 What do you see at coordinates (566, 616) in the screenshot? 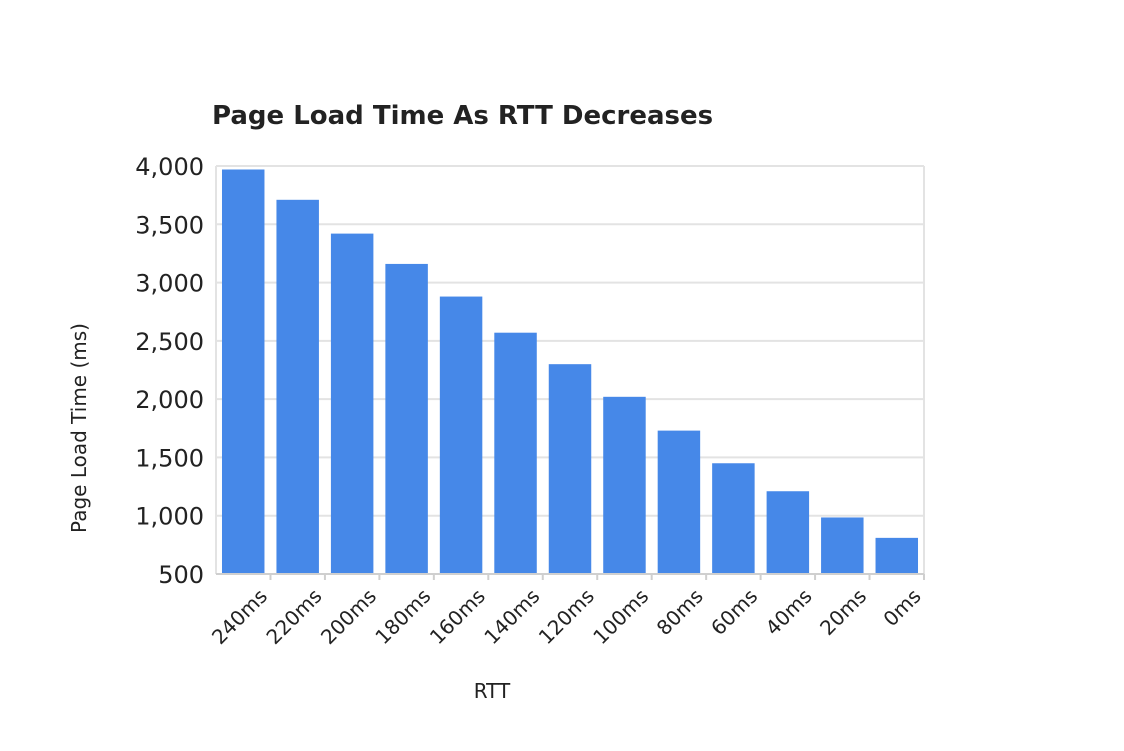
I see `x-tick-label: 120ms` at bounding box center [566, 616].